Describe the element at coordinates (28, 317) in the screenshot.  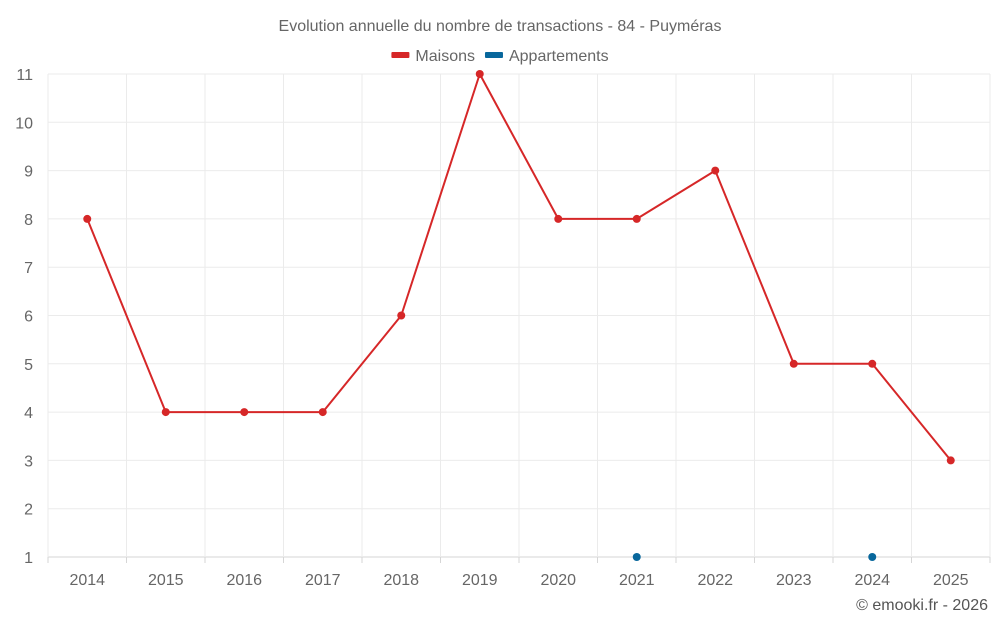
I see `y-tick-label: 6` at that location.